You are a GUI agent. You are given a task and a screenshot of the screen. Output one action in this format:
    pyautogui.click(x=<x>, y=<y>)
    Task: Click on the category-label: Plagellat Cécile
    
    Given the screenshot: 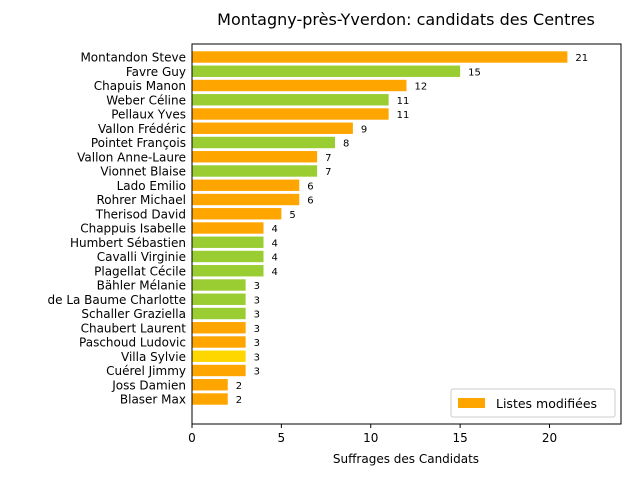 What is the action you would take?
    pyautogui.click(x=140, y=271)
    